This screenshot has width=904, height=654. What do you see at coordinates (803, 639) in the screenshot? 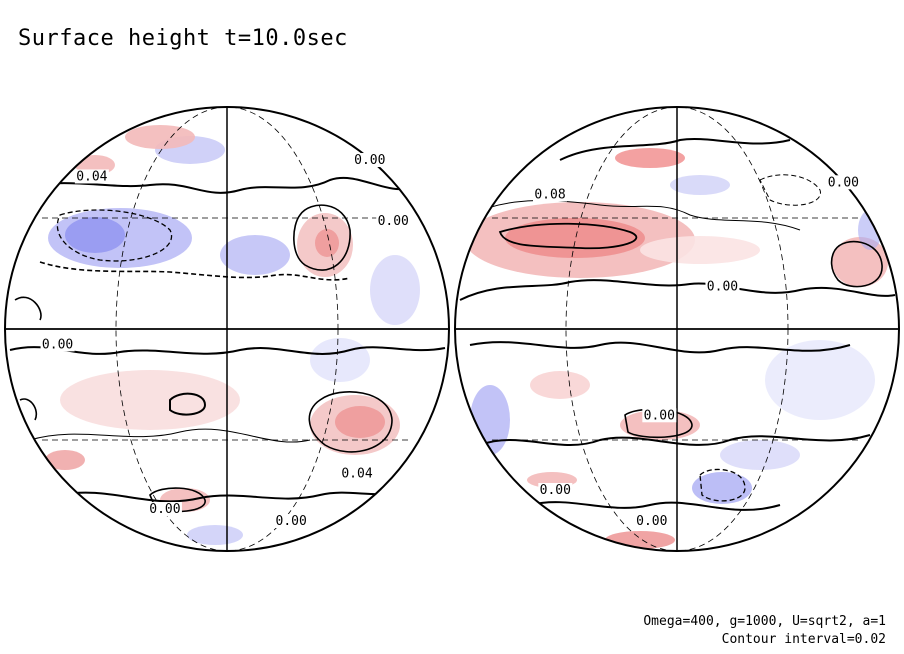
I see `contour-interval-text: Contour interval=0.02` at bounding box center [803, 639].